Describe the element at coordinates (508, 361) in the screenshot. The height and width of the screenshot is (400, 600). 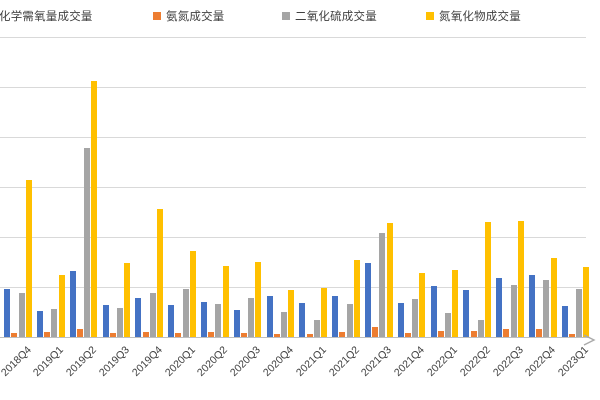
I see `x-axis-label: 2022Q3` at that location.